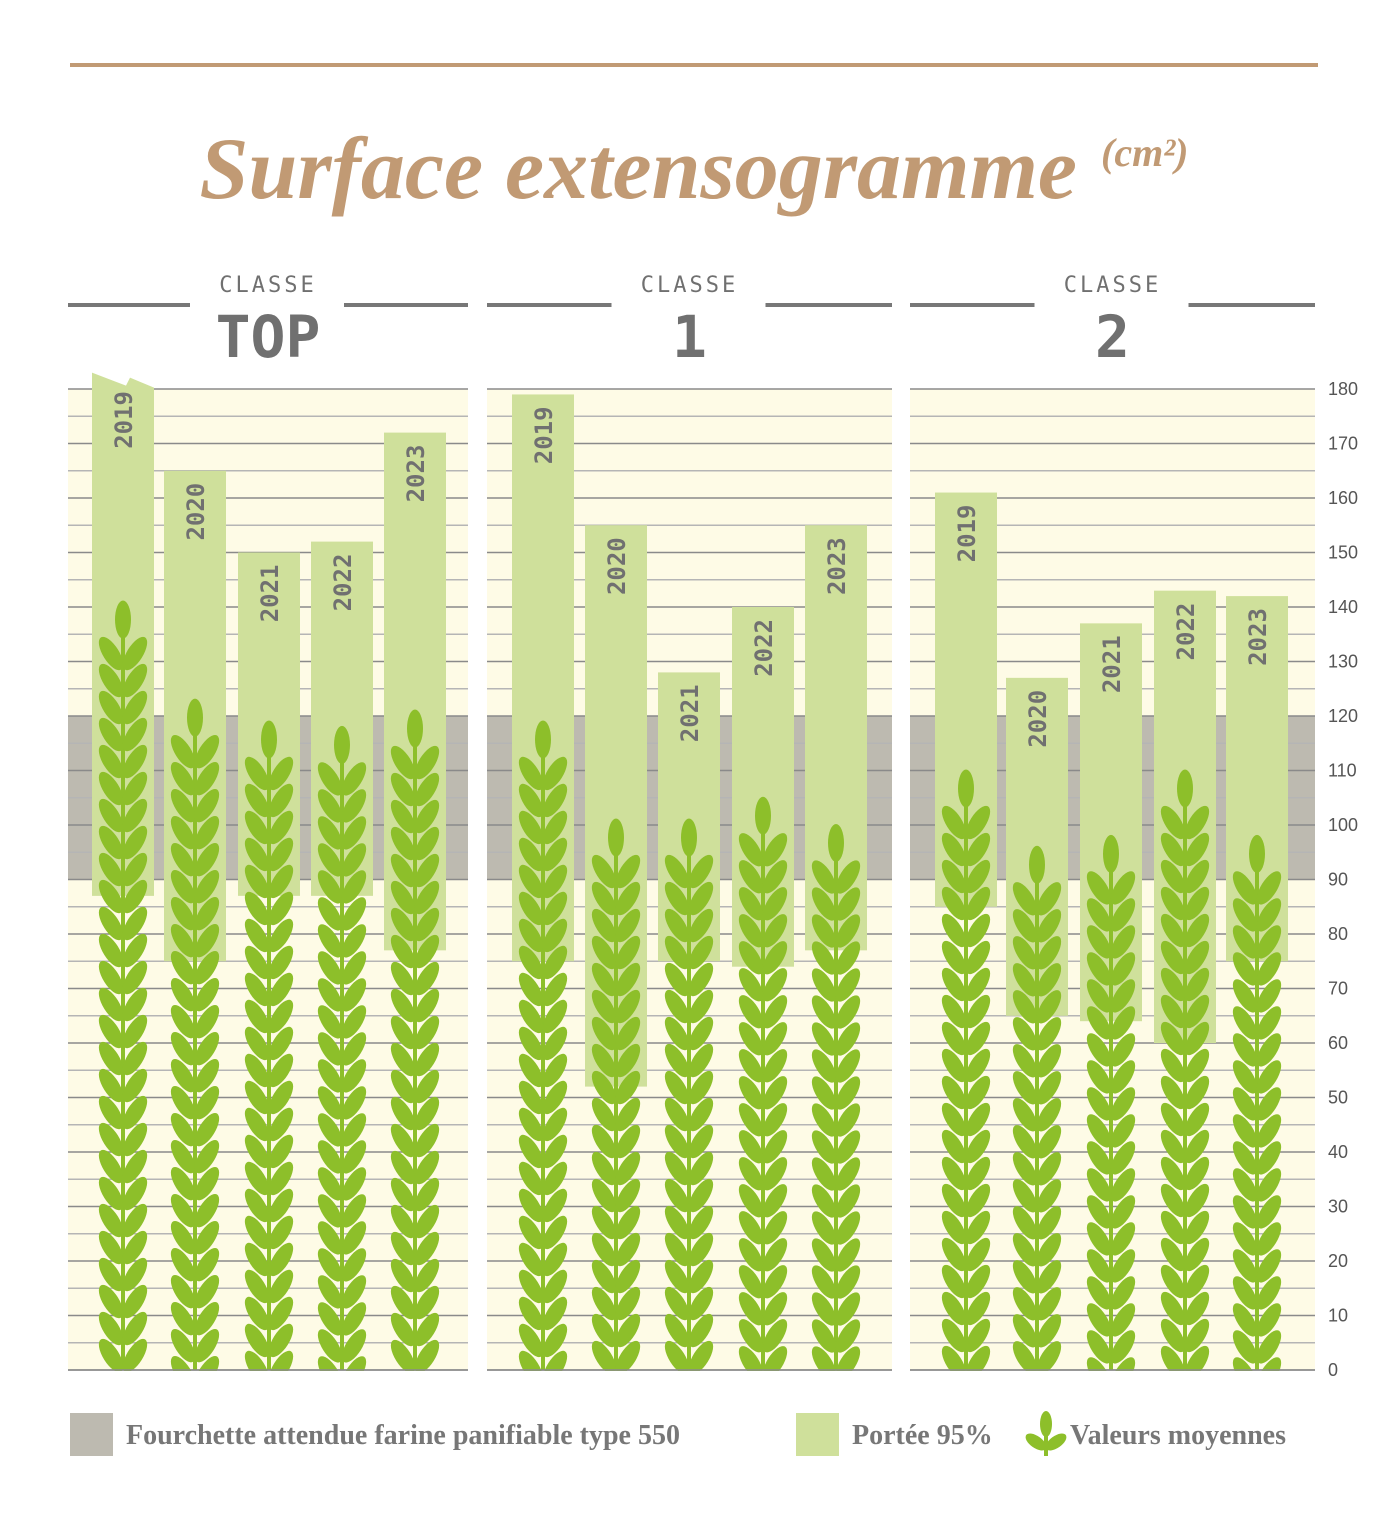 This screenshot has width=1388, height=1525. What do you see at coordinates (1186, 632) in the screenshot?
I see `year-label: 2022` at bounding box center [1186, 632].